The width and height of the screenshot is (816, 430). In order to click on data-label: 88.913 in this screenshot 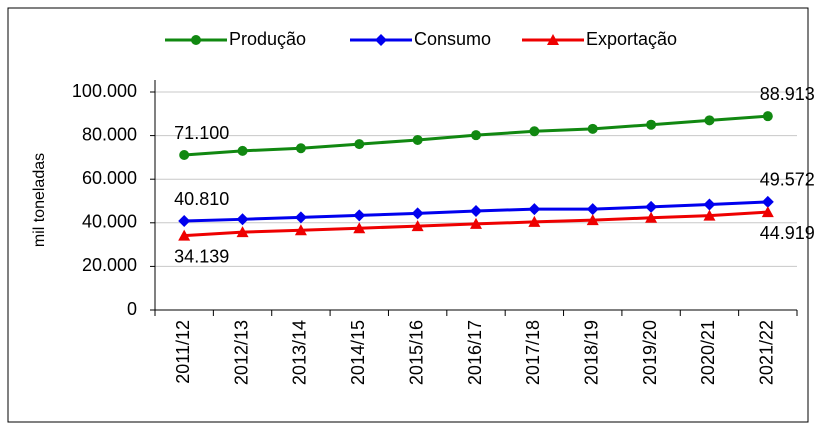, I will do `click(787, 94)`.